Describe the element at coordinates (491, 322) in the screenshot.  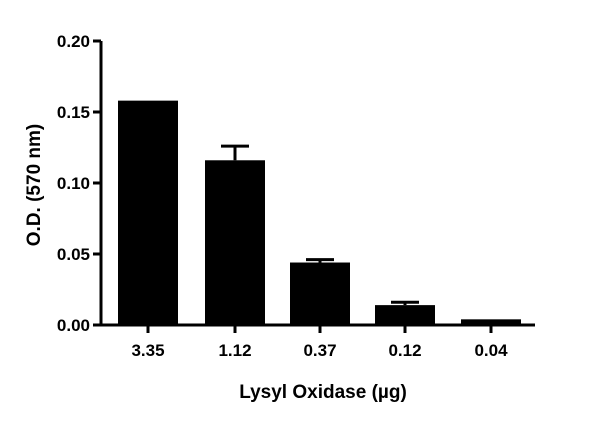
I see `bar-0.04` at that location.